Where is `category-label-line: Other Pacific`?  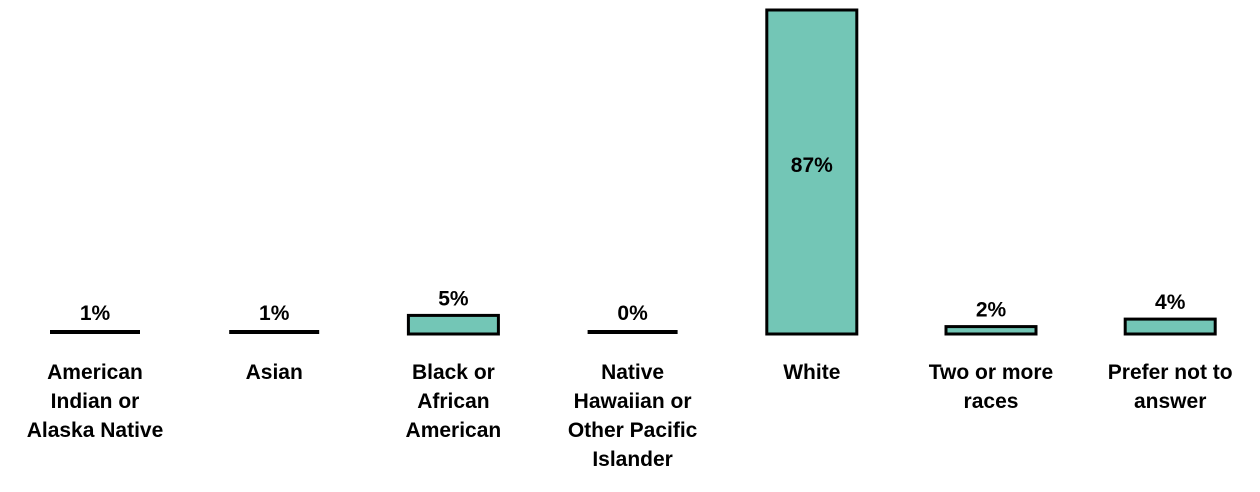 category-label-line: Other Pacific is located at coordinates (633, 430).